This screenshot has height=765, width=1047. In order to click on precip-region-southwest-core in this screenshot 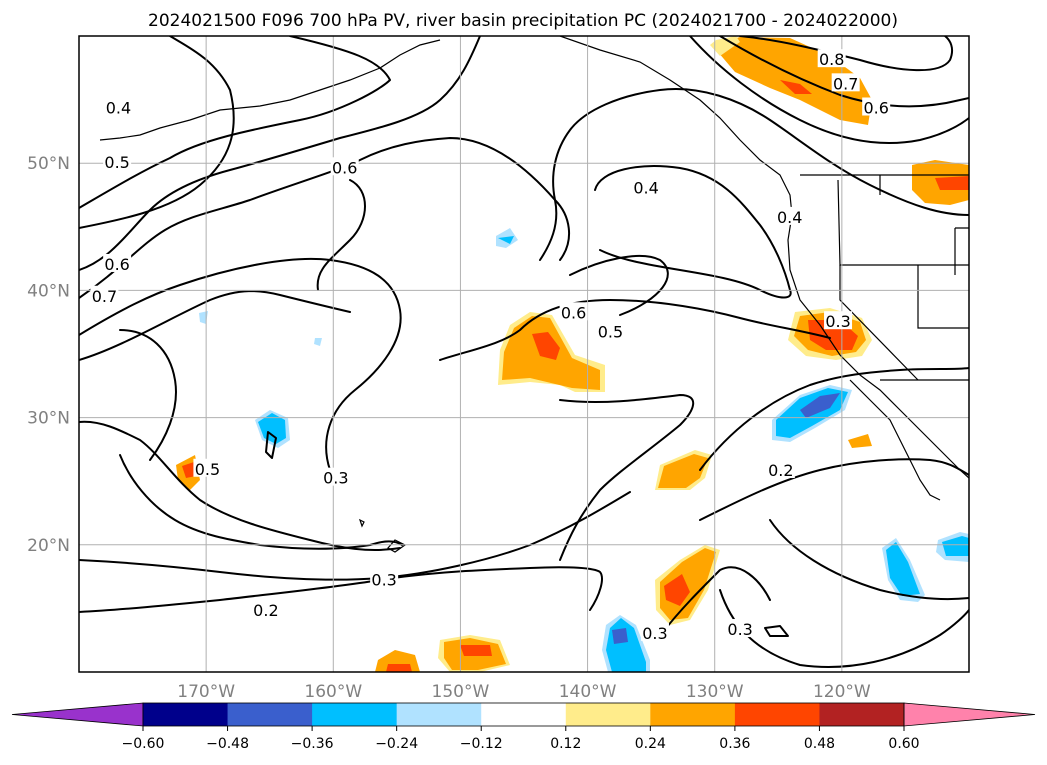, I will do `click(399, 668)`.